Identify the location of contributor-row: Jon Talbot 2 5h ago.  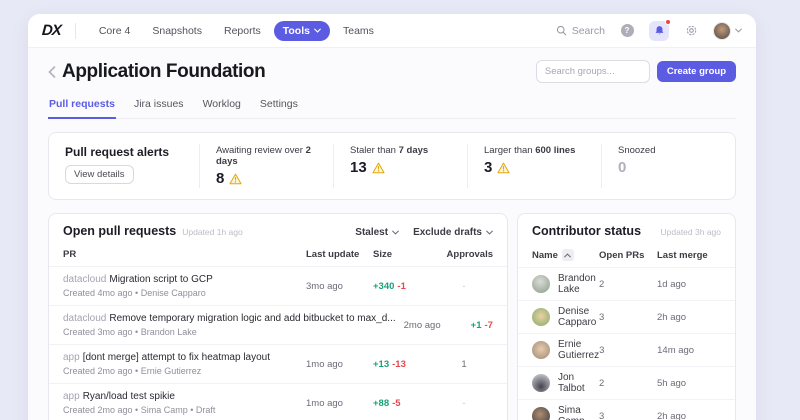
(626, 382).